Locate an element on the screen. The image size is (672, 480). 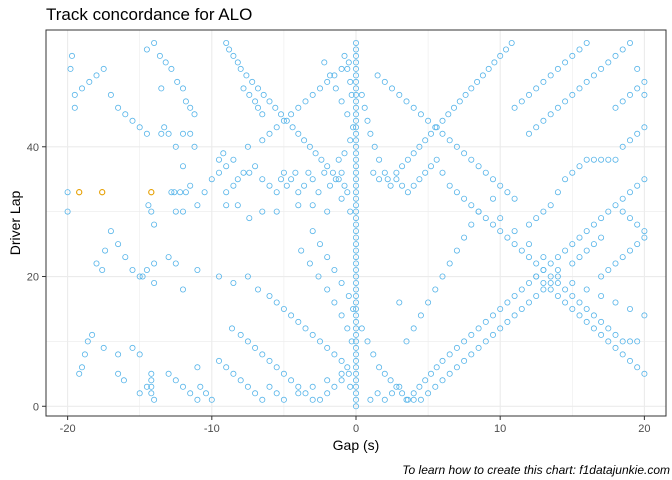
x-tick-label: -20 is located at coordinates (68, 429).